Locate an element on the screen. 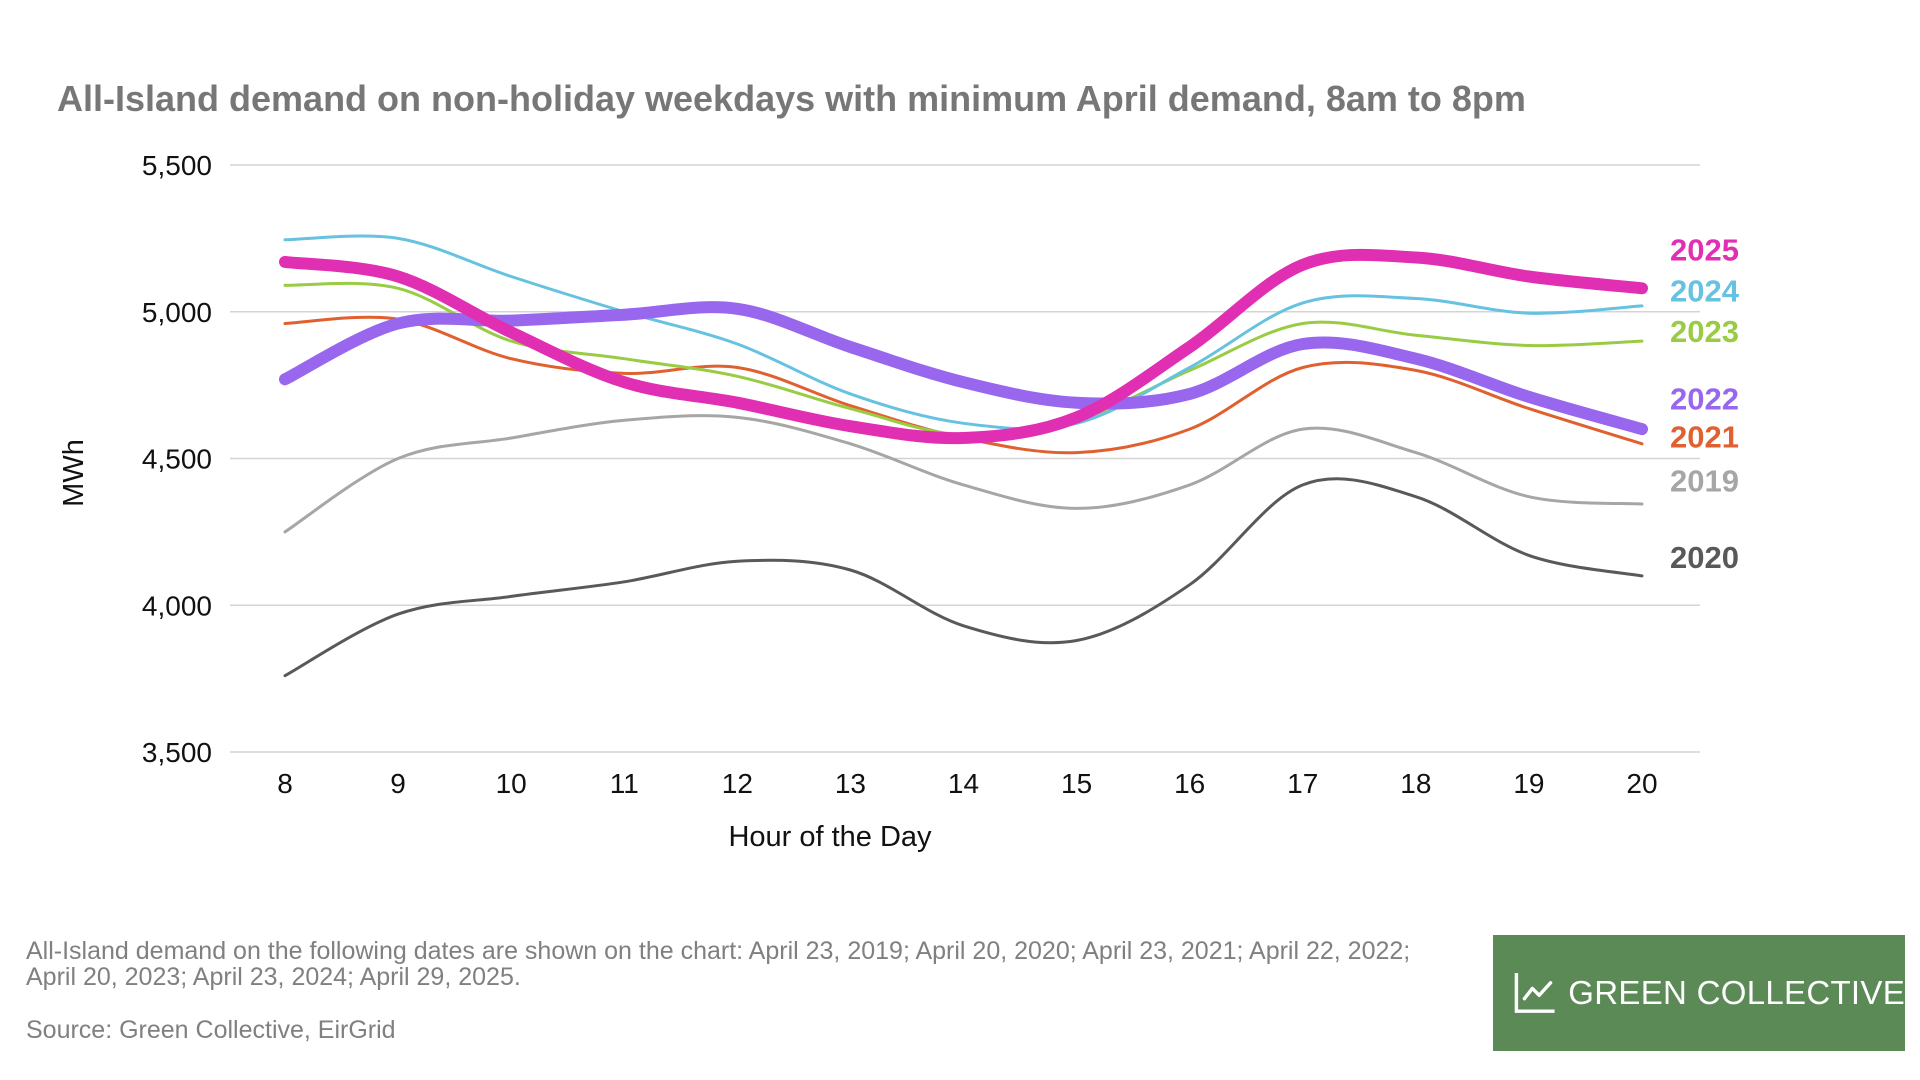  legend-label-2024: 2024 is located at coordinates (1705, 291).